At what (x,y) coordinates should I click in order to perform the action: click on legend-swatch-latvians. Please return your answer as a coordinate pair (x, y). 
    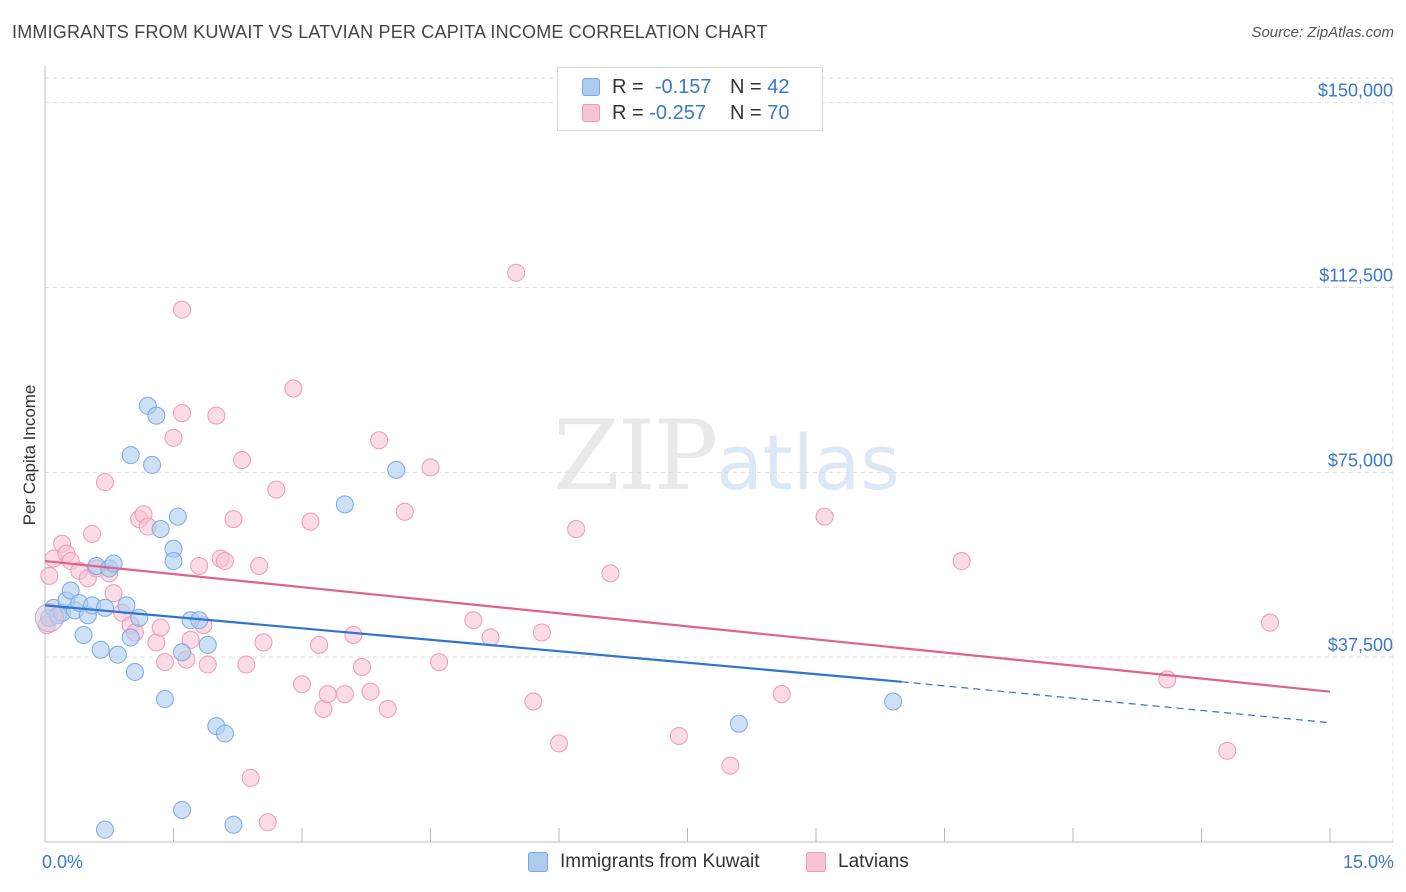
    Looking at the image, I should click on (816, 862).